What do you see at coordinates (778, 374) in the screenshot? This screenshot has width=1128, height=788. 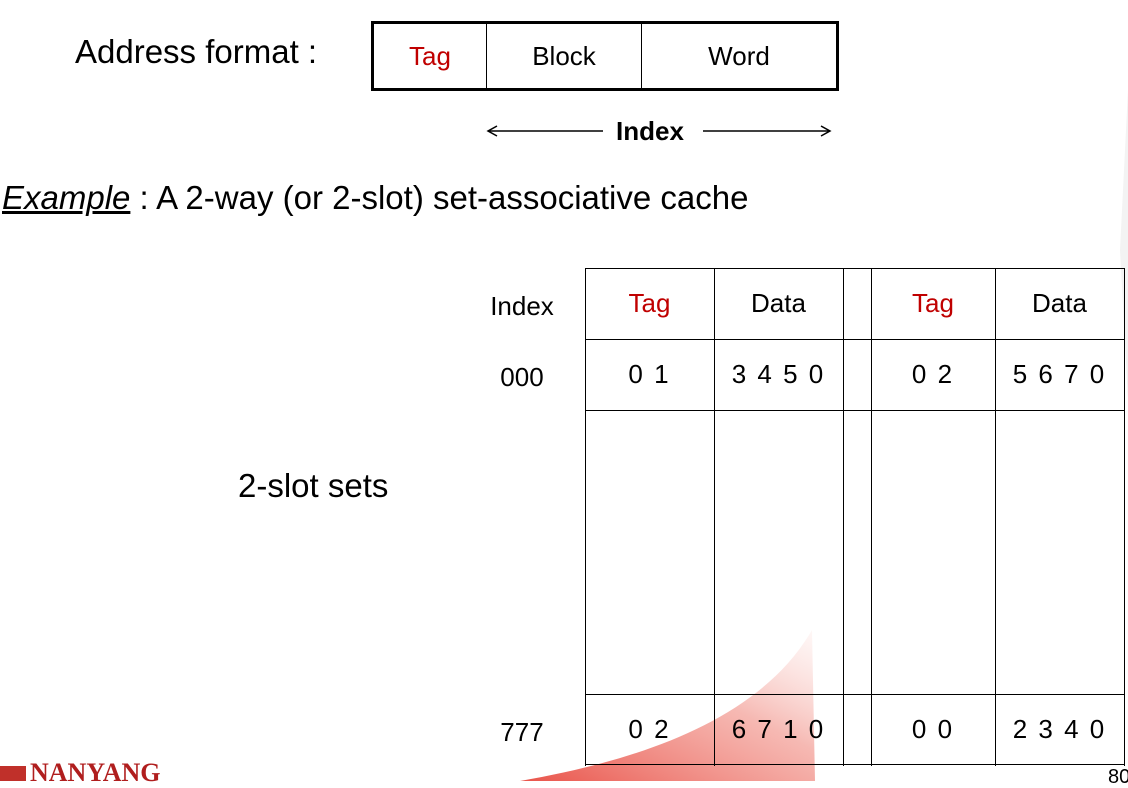 I see `row-000-data-slot1: 3 4 5 0` at bounding box center [778, 374].